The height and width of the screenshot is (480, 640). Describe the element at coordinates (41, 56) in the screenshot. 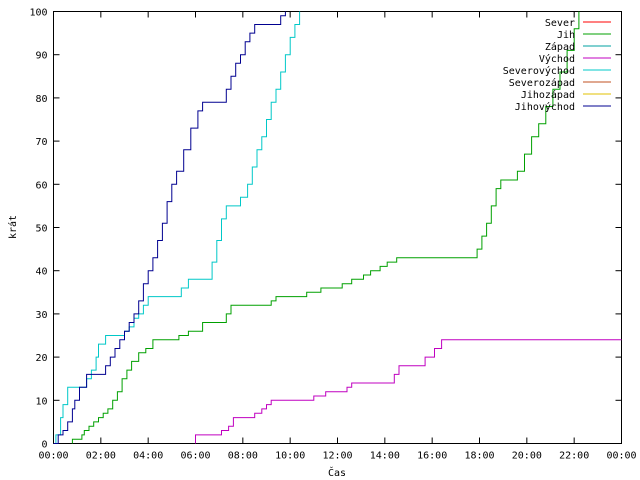

I see `y-tick-label: 90` at that location.